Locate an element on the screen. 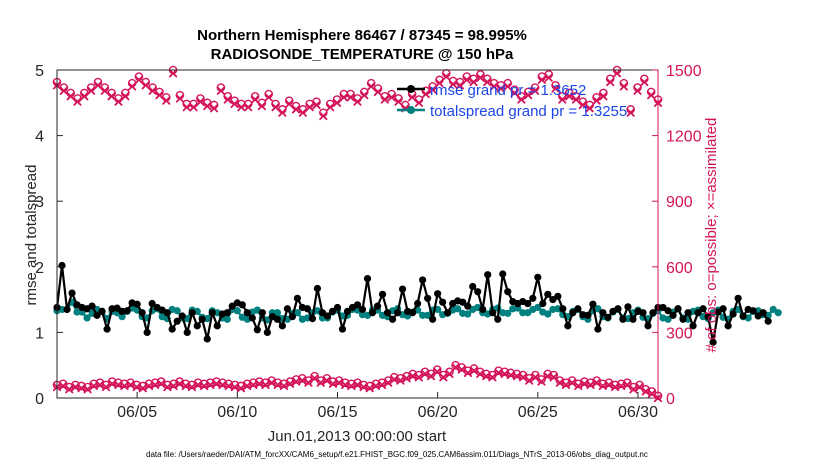 The width and height of the screenshot is (830, 470). legend-rmse-marker is located at coordinates (411, 89).